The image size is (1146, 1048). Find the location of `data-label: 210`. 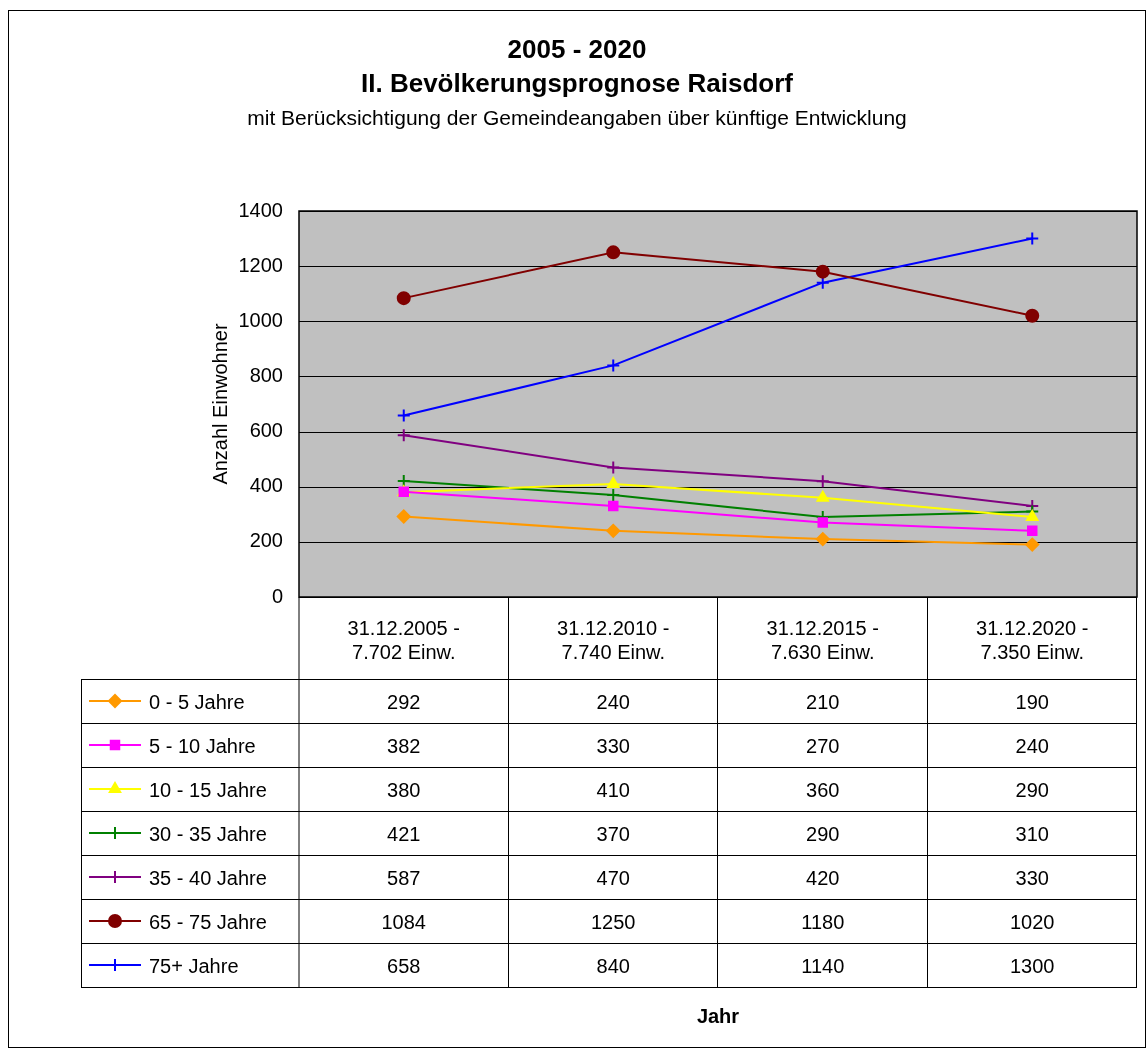

data-label: 210 is located at coordinates (823, 701).